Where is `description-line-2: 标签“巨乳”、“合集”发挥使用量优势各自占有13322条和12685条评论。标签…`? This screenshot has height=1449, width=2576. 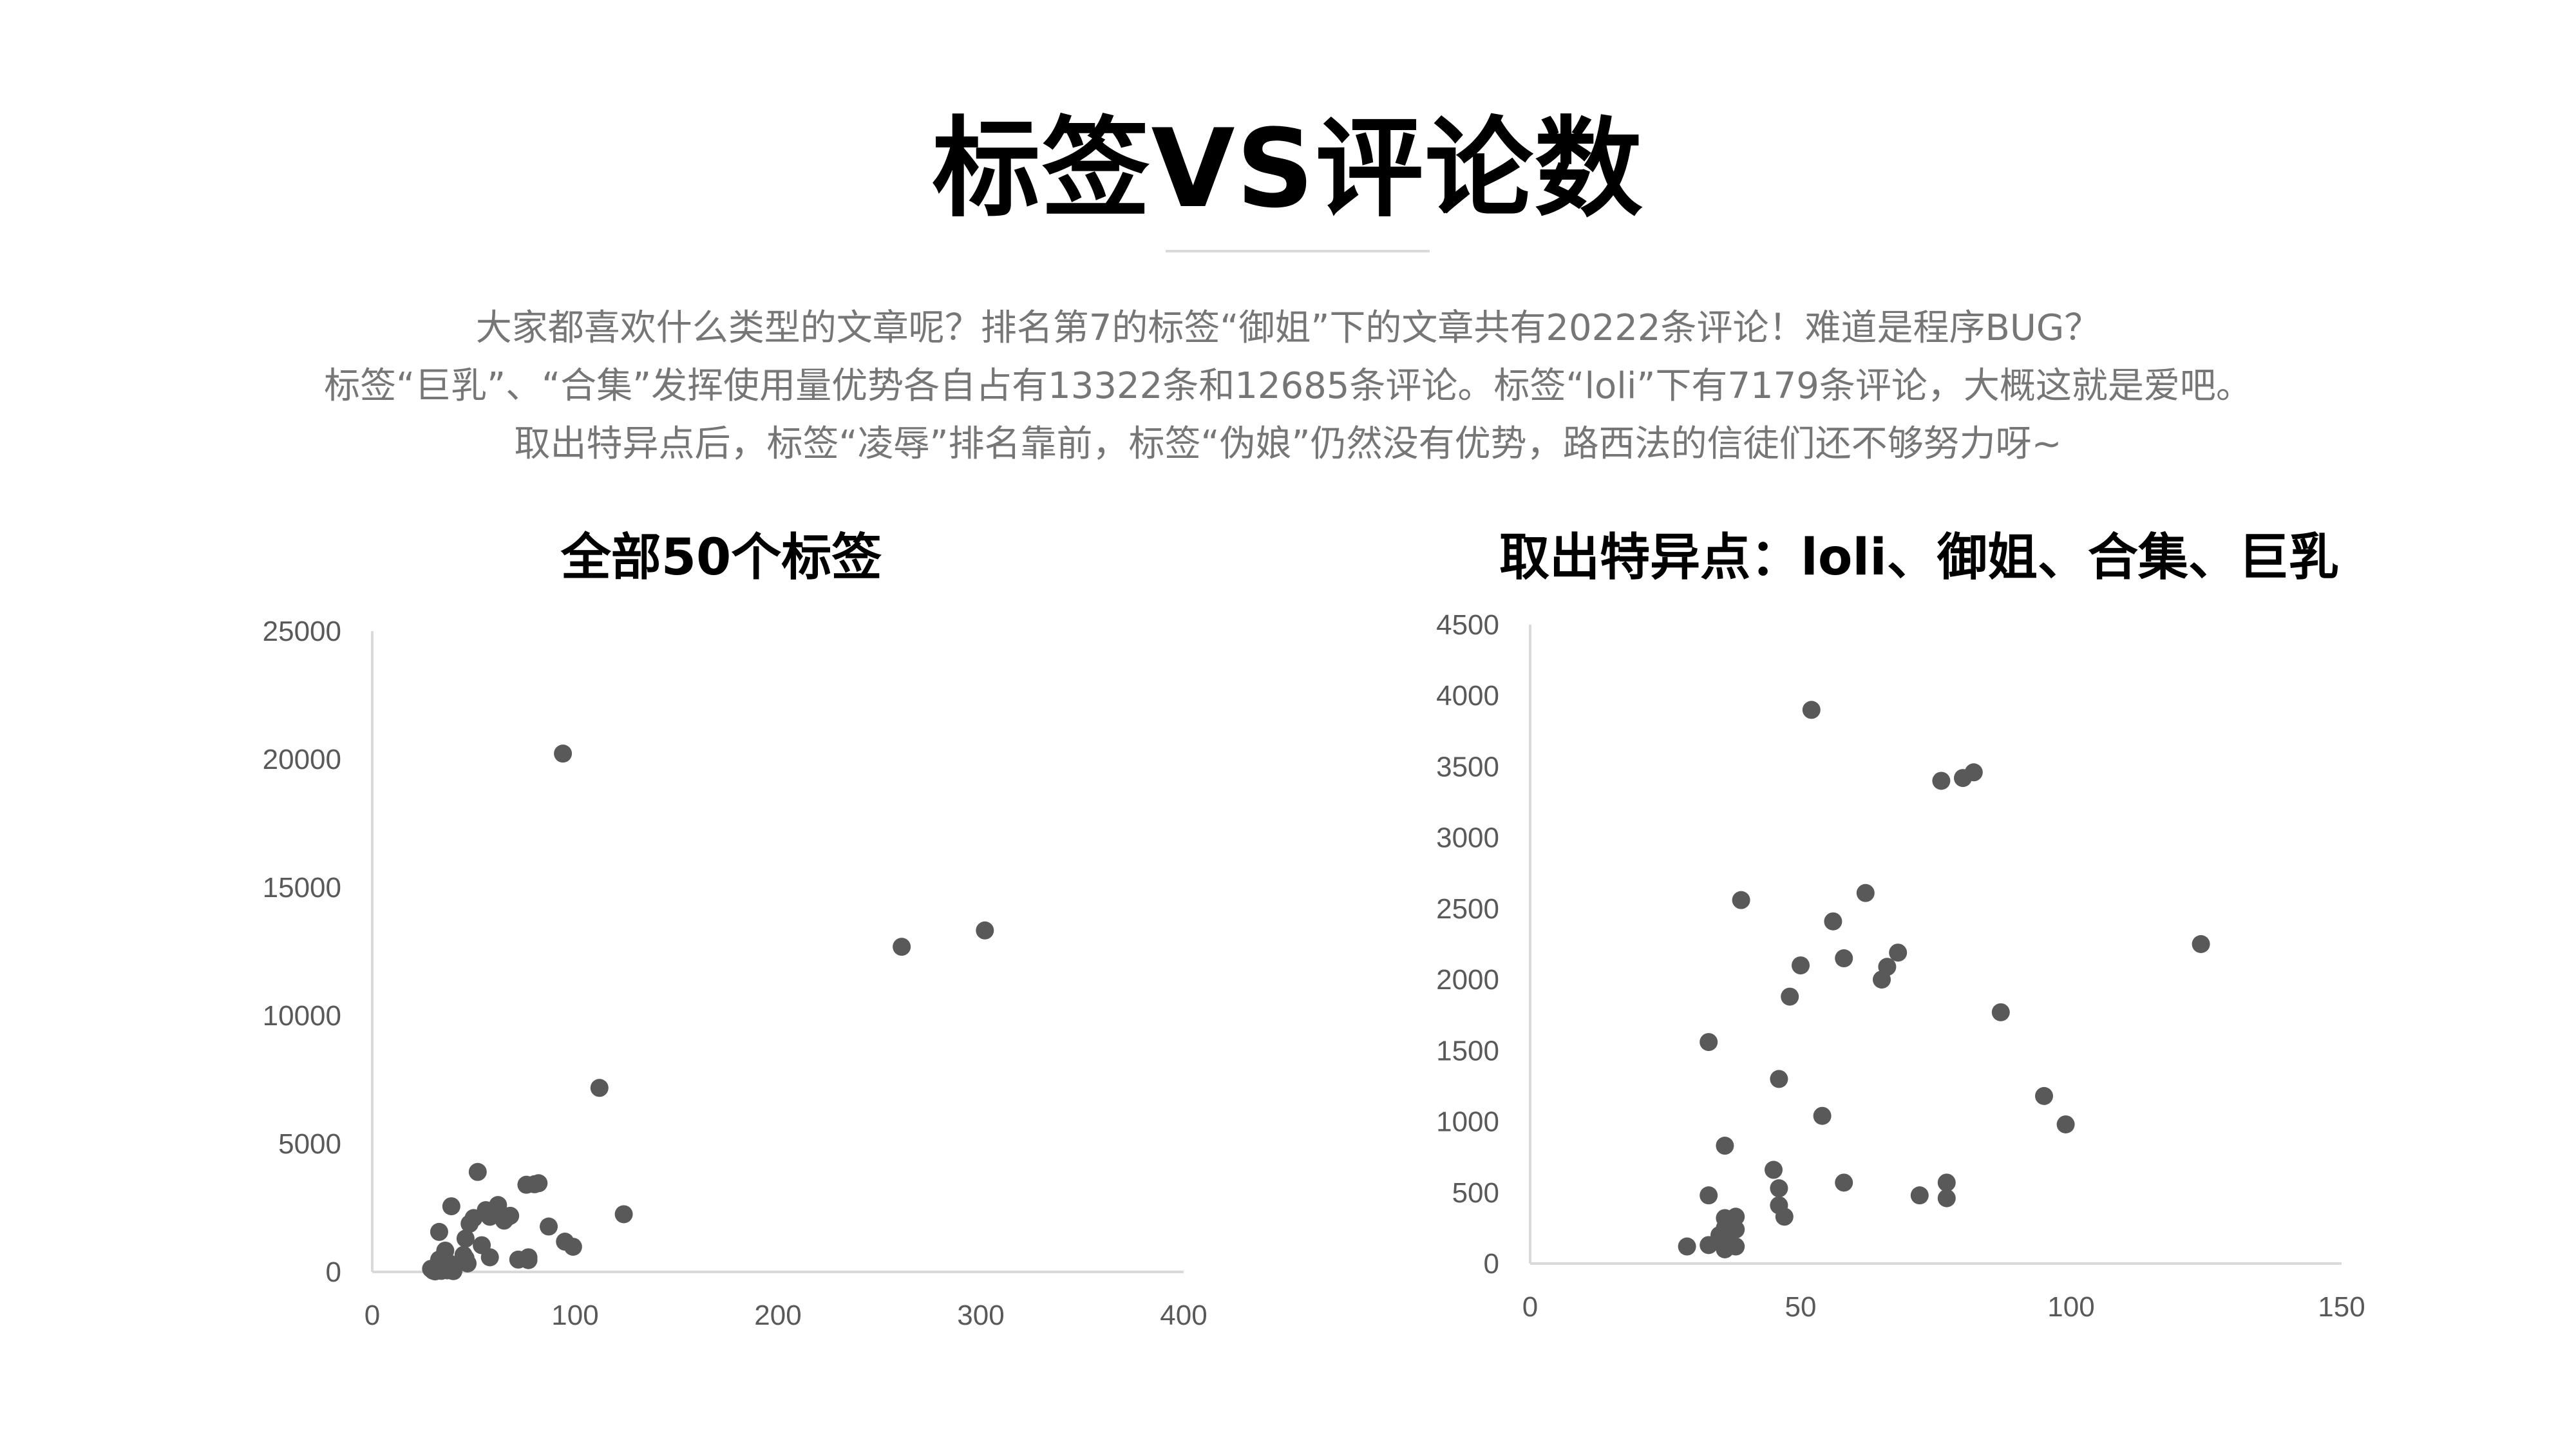 description-line-2: 标签“巨乳”、“合集”发挥使用量优势各自占有13322条和12685条评论。标签… is located at coordinates (1288, 386).